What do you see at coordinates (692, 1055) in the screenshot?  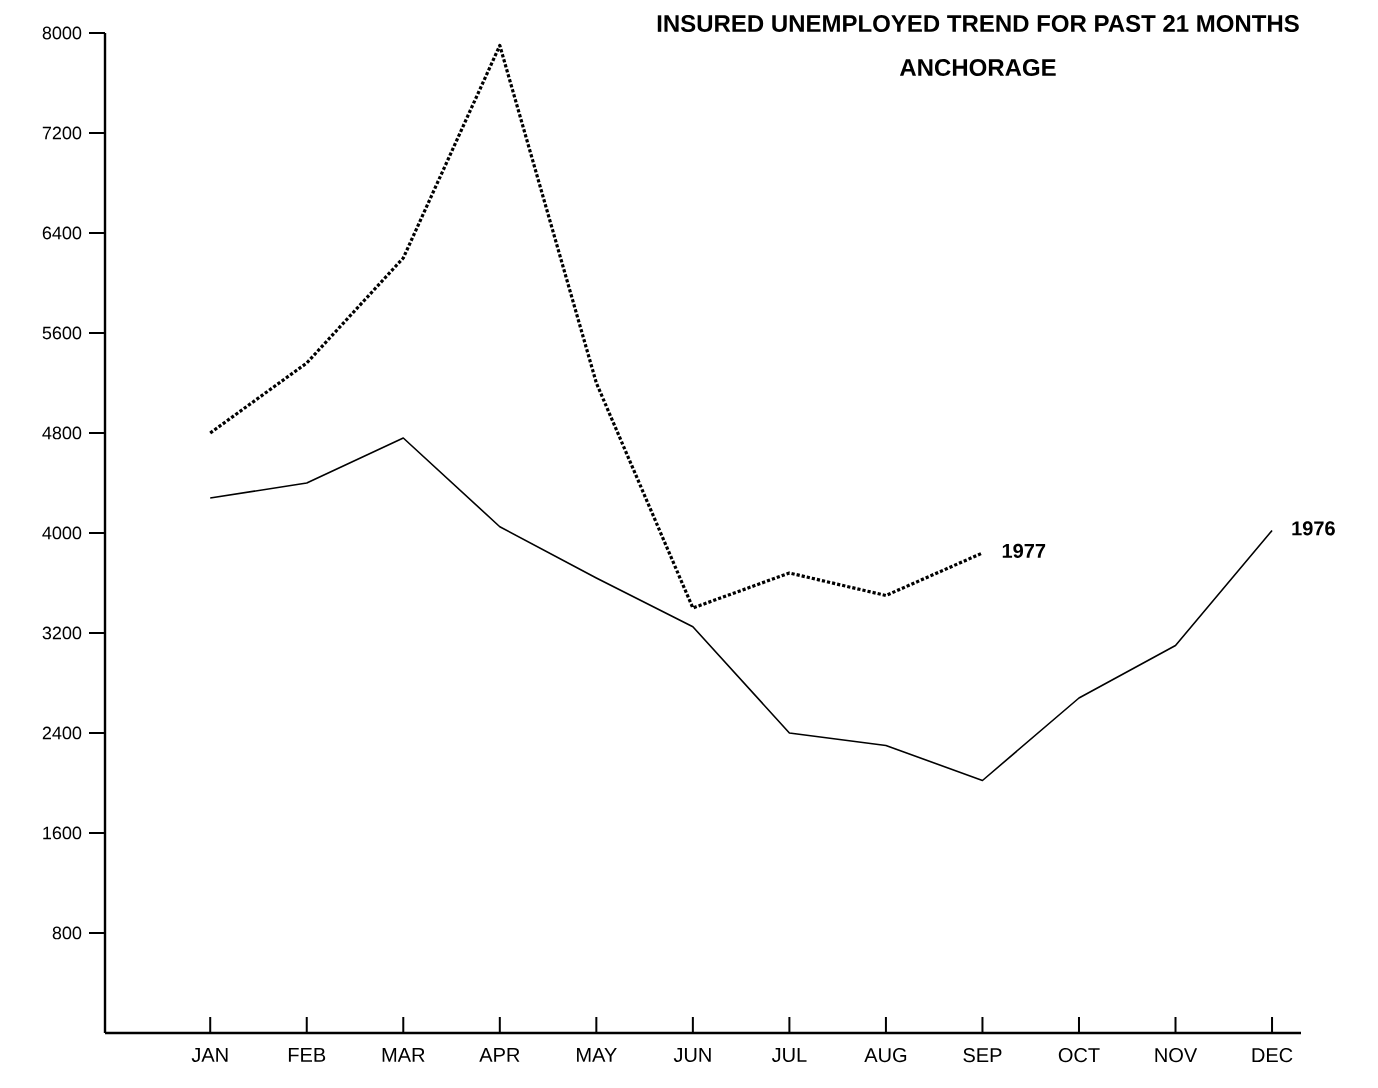 I see `x-tick-label: JUN` at bounding box center [692, 1055].